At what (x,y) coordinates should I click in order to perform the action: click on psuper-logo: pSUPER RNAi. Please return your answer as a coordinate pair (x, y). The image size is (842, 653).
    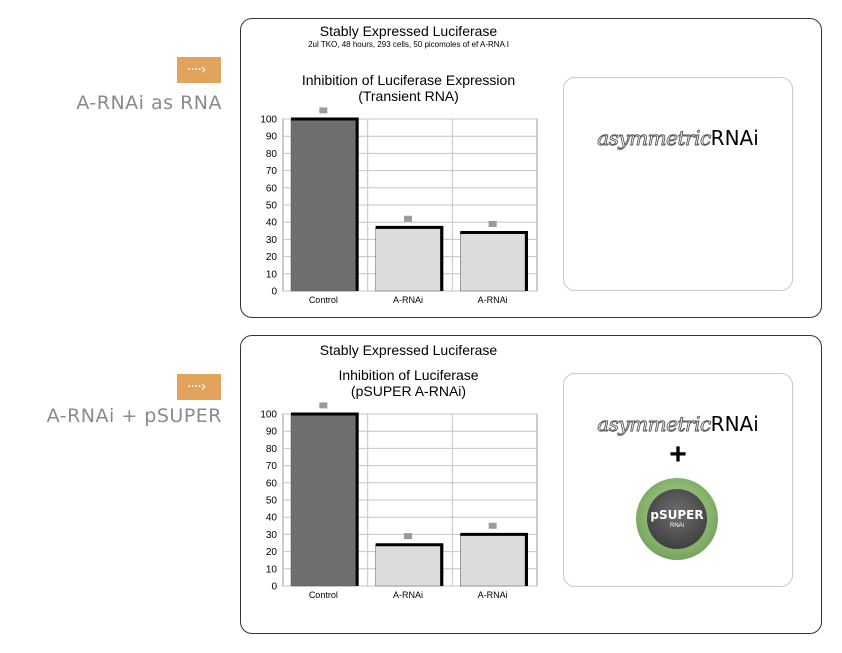
    Looking at the image, I should click on (677, 519).